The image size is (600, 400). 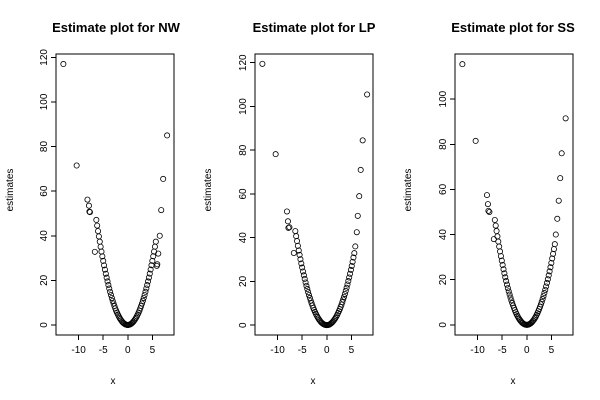 What do you see at coordinates (113, 345) in the screenshot?
I see `x-axis: -10 -5 0 5` at bounding box center [113, 345].